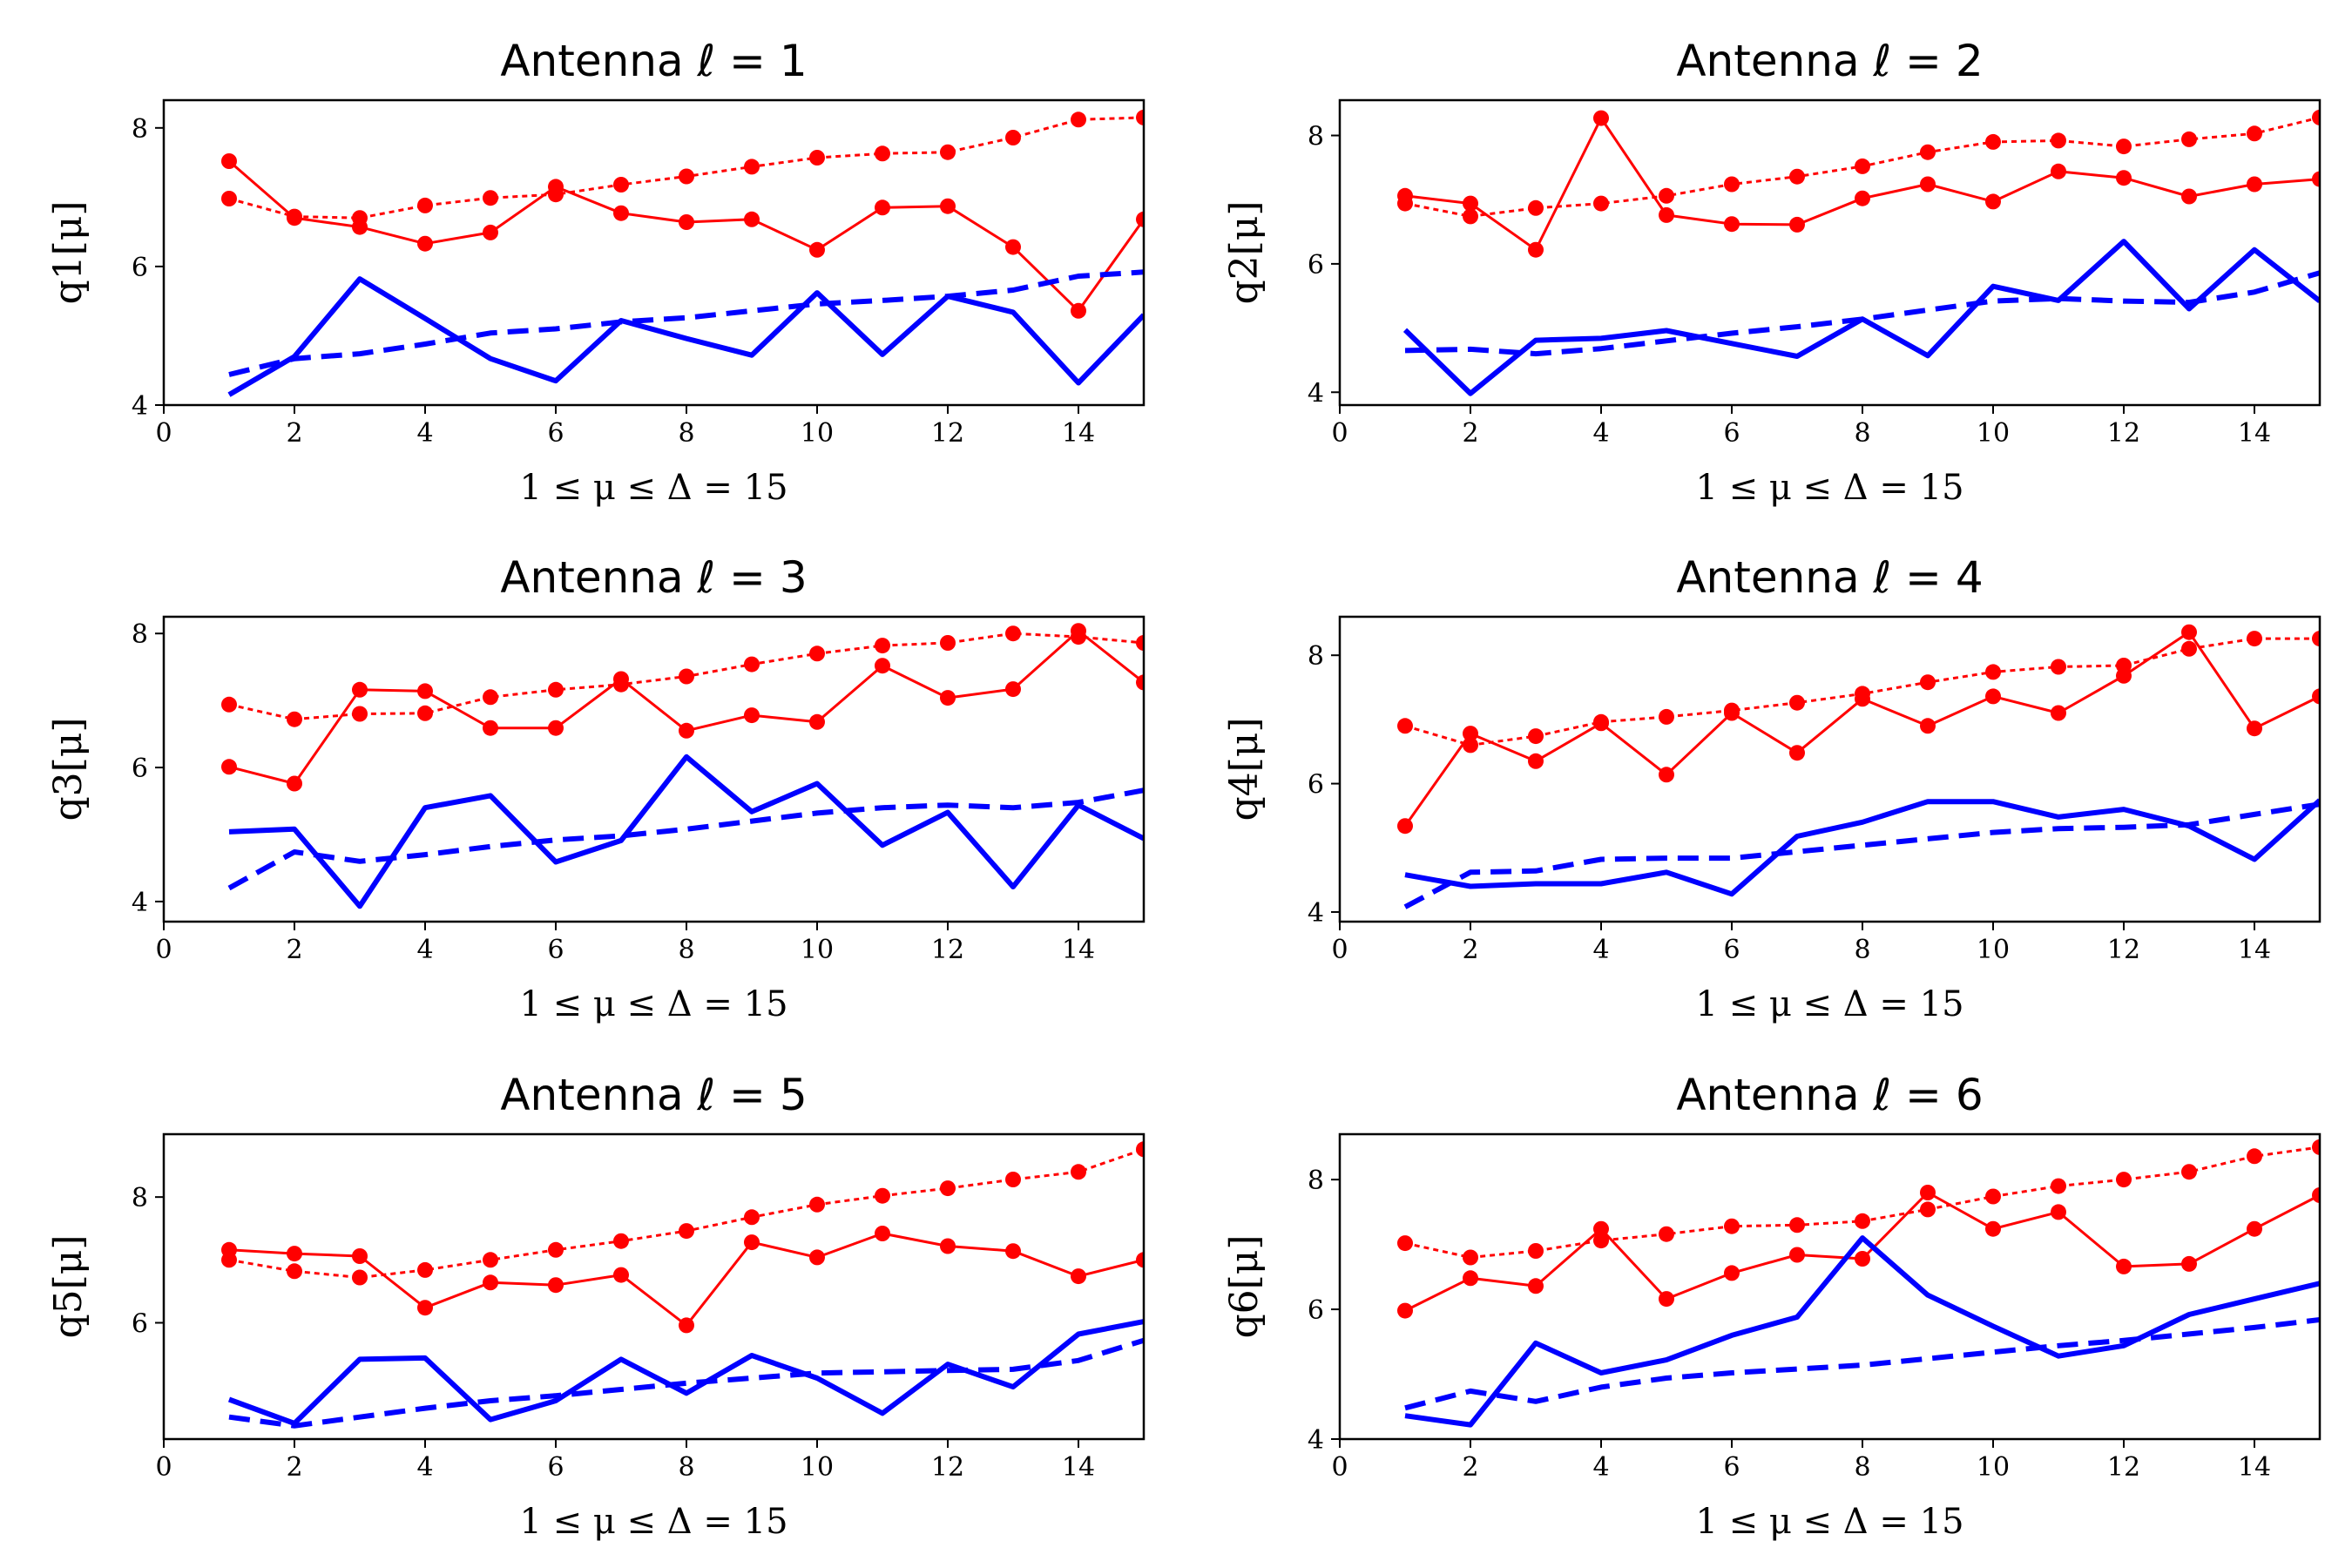  What do you see at coordinates (653, 61) in the screenshot?
I see `panel-title: Antenna ℓ = 1` at bounding box center [653, 61].